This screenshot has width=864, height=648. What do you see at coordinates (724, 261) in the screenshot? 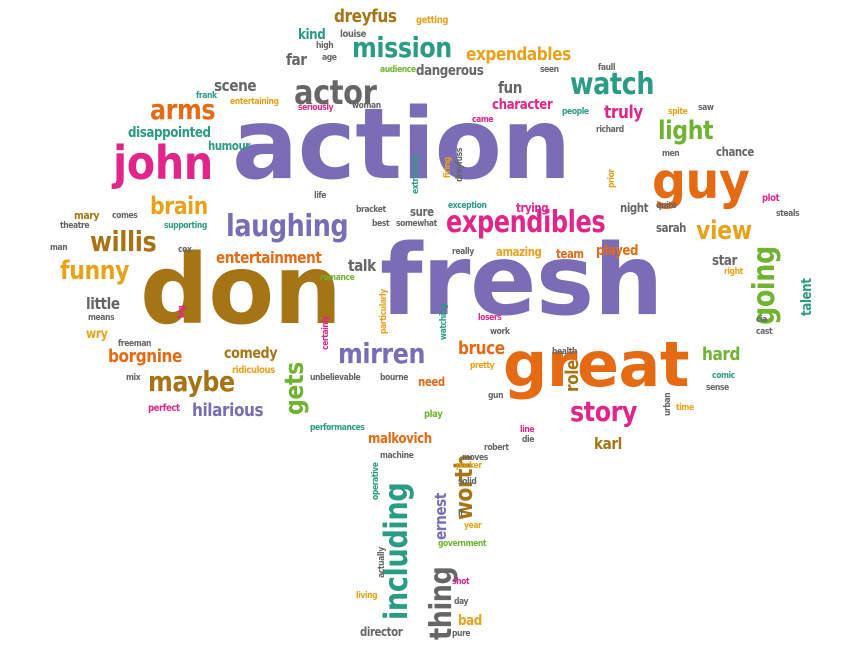
I see `word-star: star` at bounding box center [724, 261].